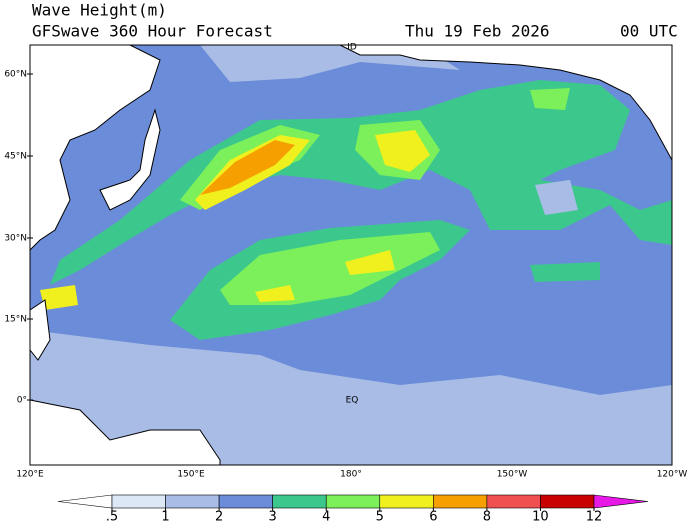 Image resolution: width=700 pixels, height=529 pixels. What do you see at coordinates (672, 475) in the screenshot?
I see `lon-label: 120°W` at bounding box center [672, 475].